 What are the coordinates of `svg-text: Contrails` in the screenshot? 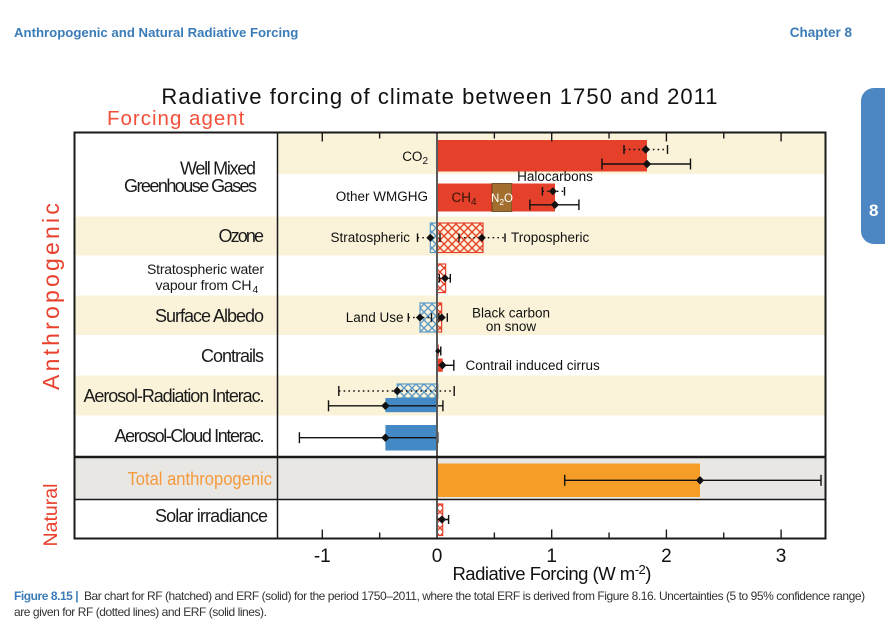 It's located at (232, 356).